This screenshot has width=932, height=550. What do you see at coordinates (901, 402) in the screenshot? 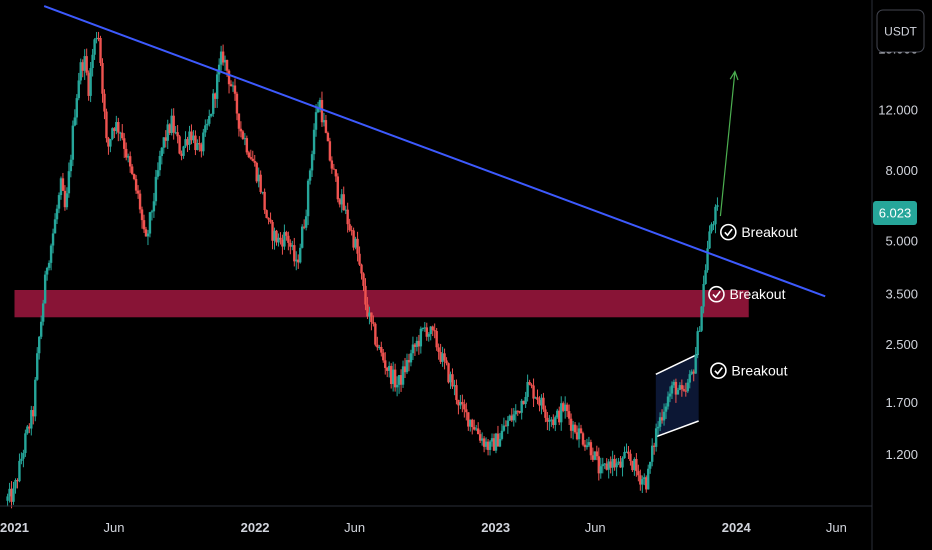
I see `price-tick-label: 1.700` at bounding box center [901, 402].